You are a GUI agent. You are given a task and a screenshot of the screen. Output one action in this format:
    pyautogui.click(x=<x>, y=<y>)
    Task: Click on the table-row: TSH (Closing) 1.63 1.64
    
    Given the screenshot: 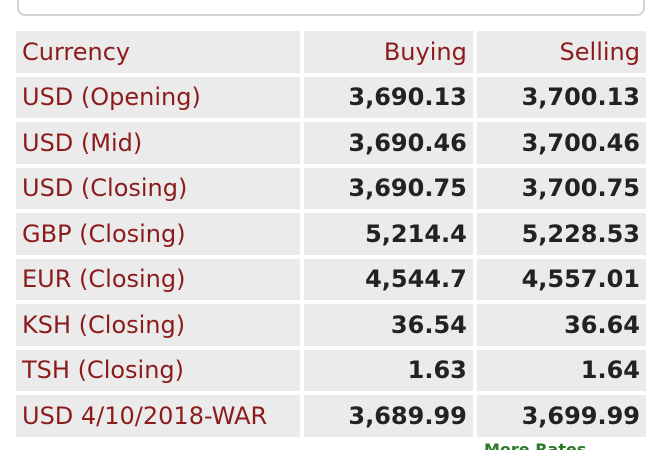 What is the action you would take?
    pyautogui.click(x=331, y=370)
    